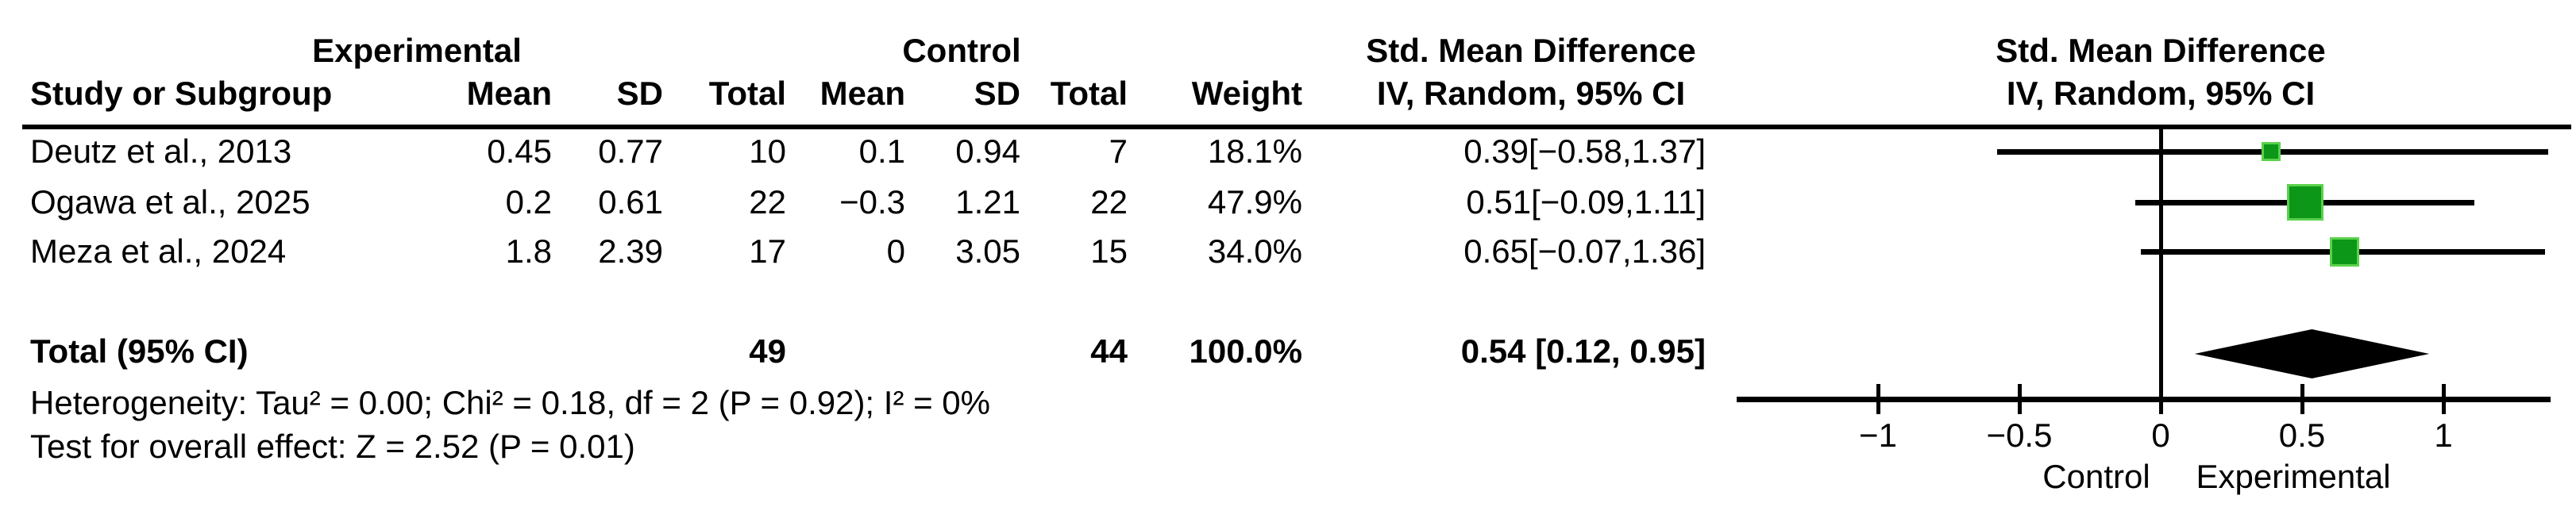  What do you see at coordinates (987, 151) in the screenshot?
I see `sd-ctl: 0.94` at bounding box center [987, 151].